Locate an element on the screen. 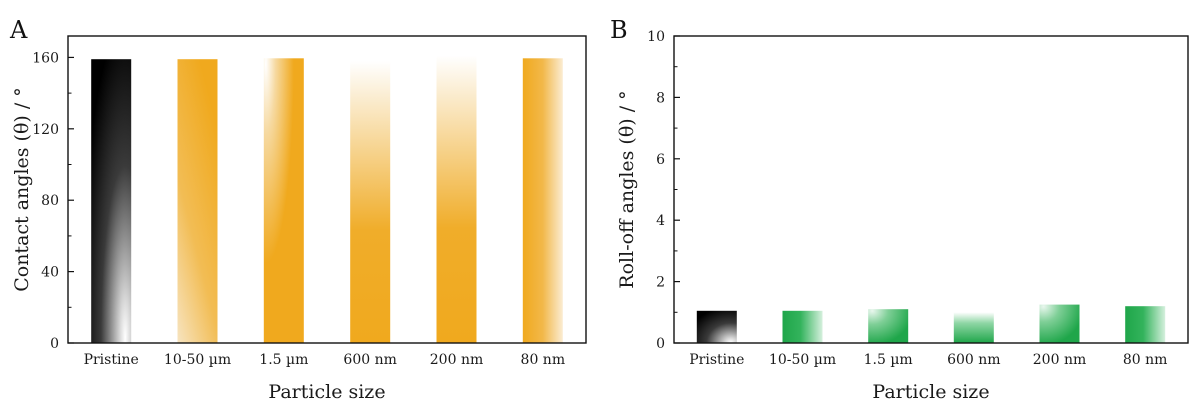 The image size is (1190, 406). x-tick-label-b-5: 200 nm is located at coordinates (1059, 360).